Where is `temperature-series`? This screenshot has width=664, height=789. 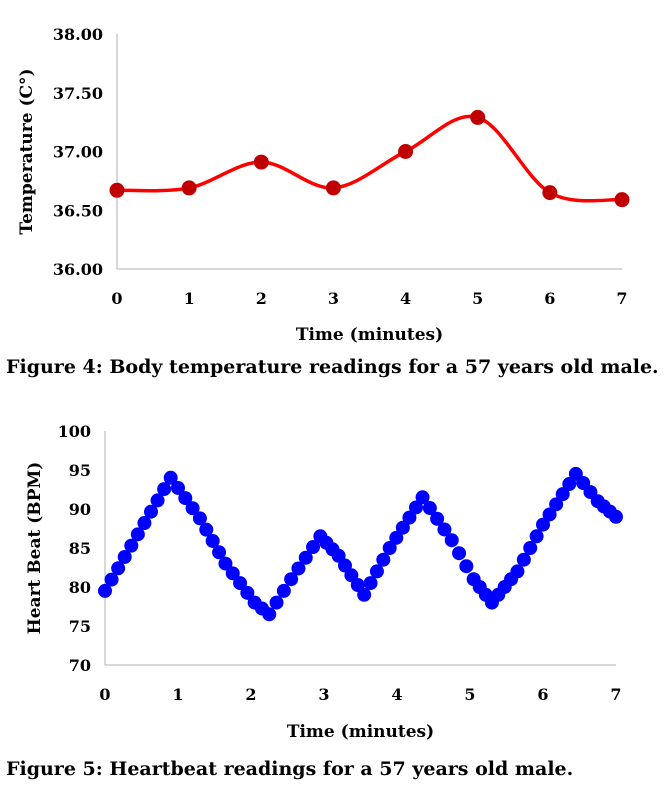
temperature-series is located at coordinates (369, 158).